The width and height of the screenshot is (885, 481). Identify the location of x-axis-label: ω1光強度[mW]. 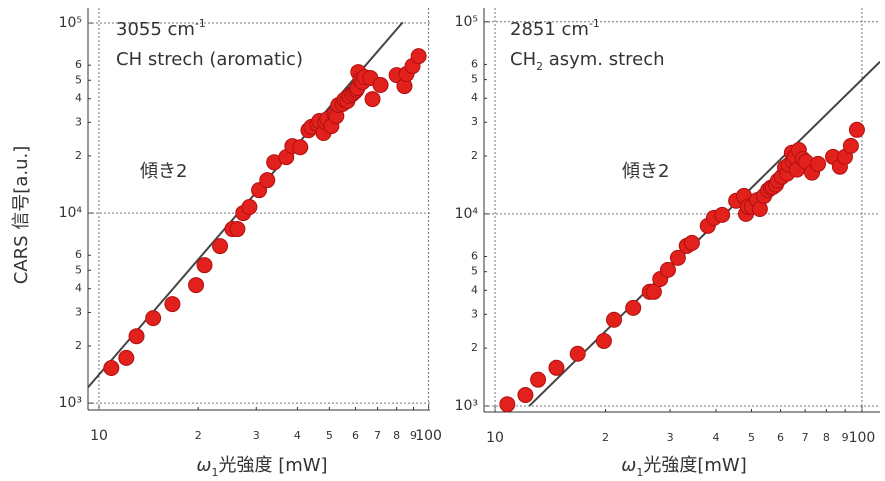
(683, 467).